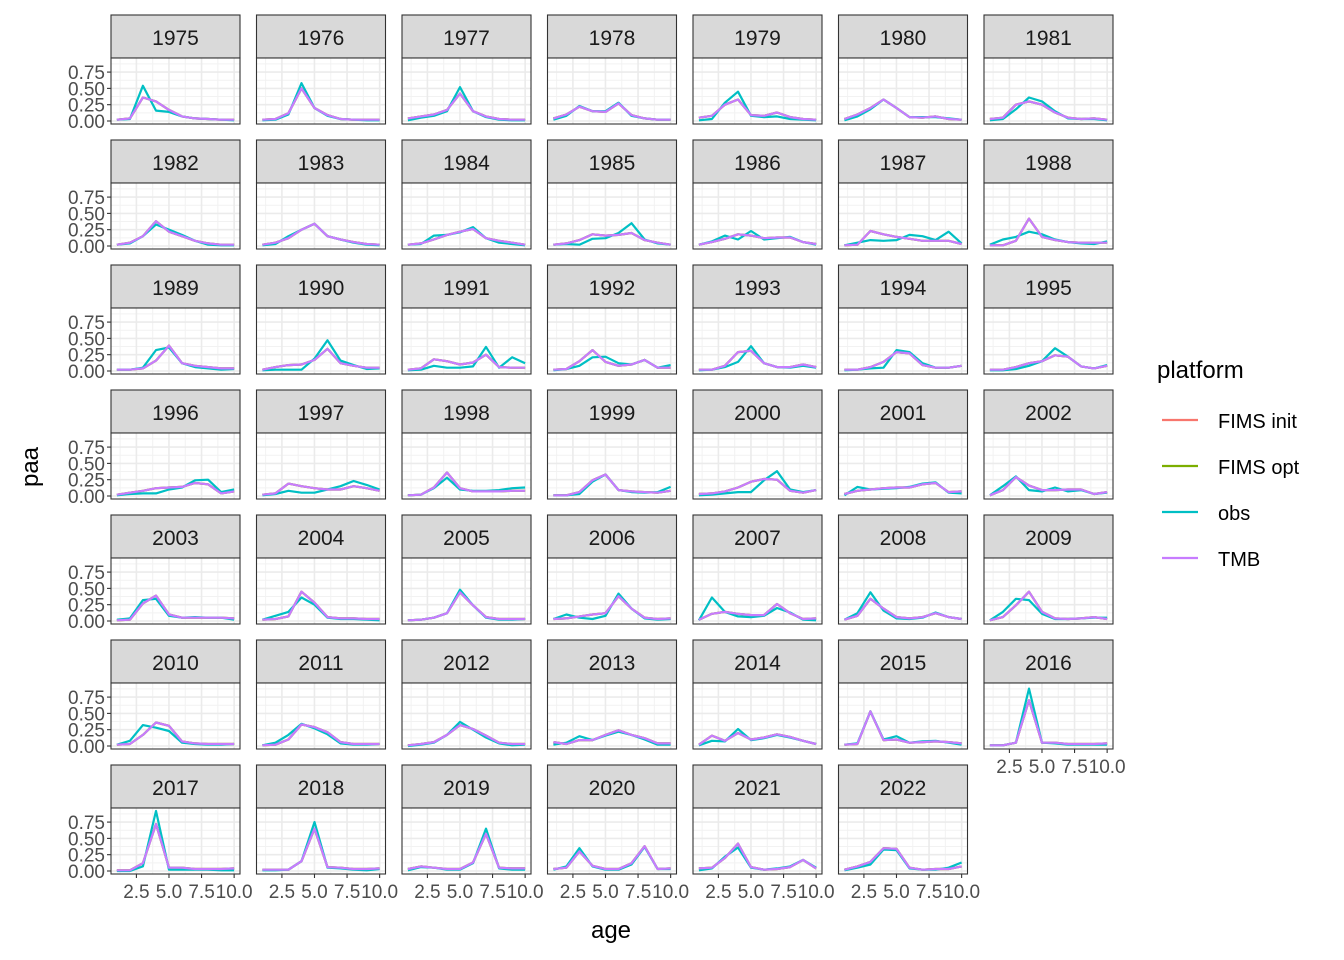 Image resolution: width=1344 pixels, height=960 pixels. I want to click on facet-strip-label: 2009, so click(1048, 538).